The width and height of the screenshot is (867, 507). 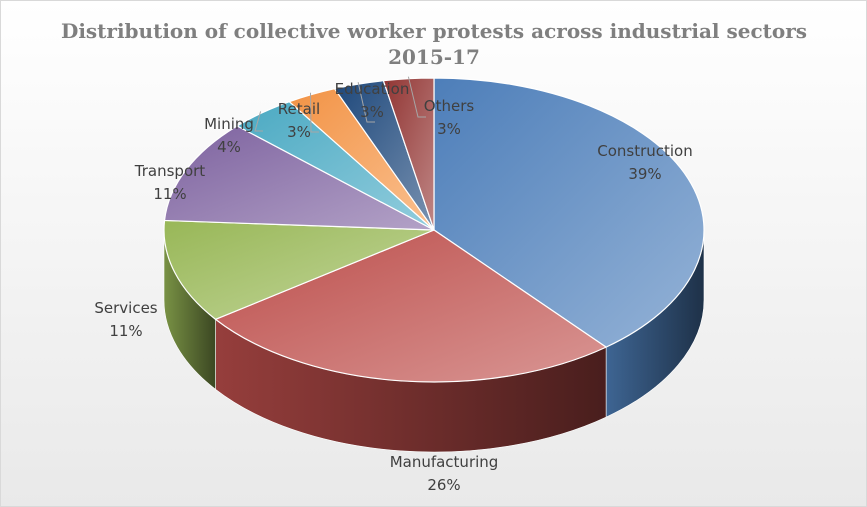 What do you see at coordinates (229, 124) in the screenshot?
I see `slice-label-mining: Mining` at bounding box center [229, 124].